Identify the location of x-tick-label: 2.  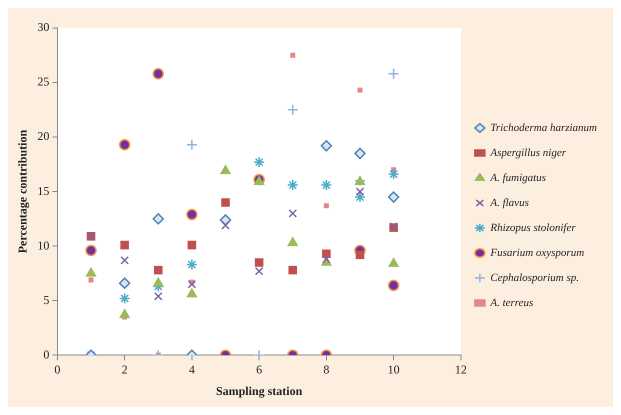
(125, 369).